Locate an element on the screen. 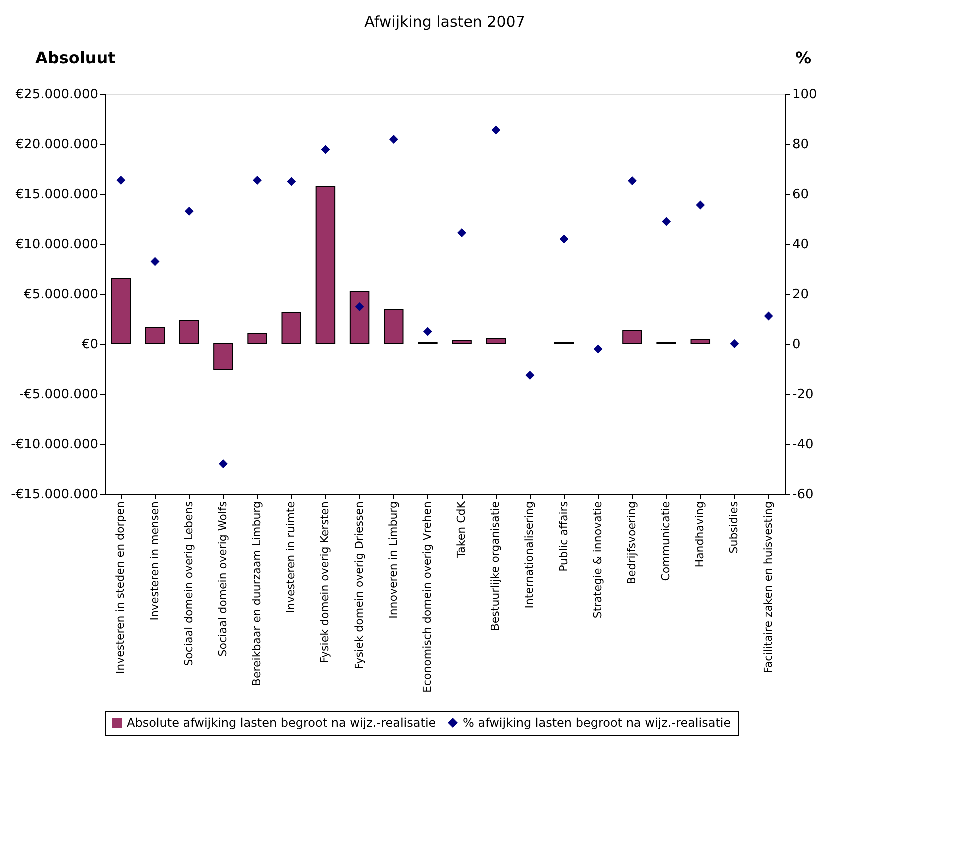  x-tick-label: Taken CdK is located at coordinates (461, 530).